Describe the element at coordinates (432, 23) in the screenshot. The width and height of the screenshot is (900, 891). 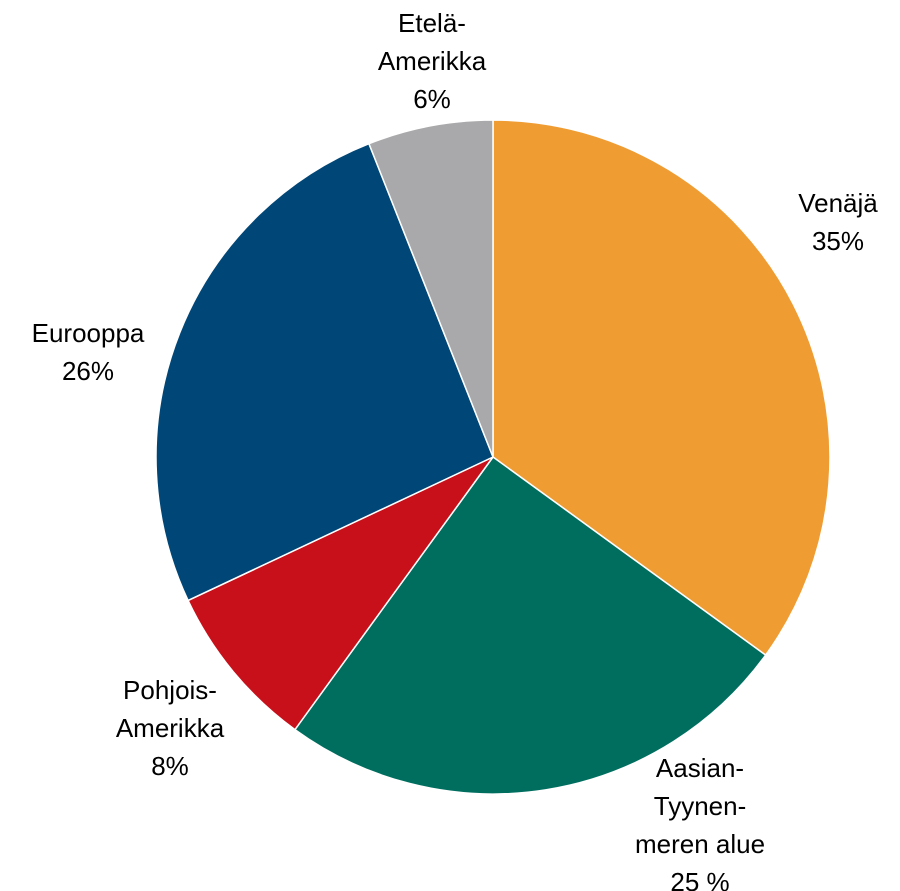
I see `slice-label: Etelä-` at that location.